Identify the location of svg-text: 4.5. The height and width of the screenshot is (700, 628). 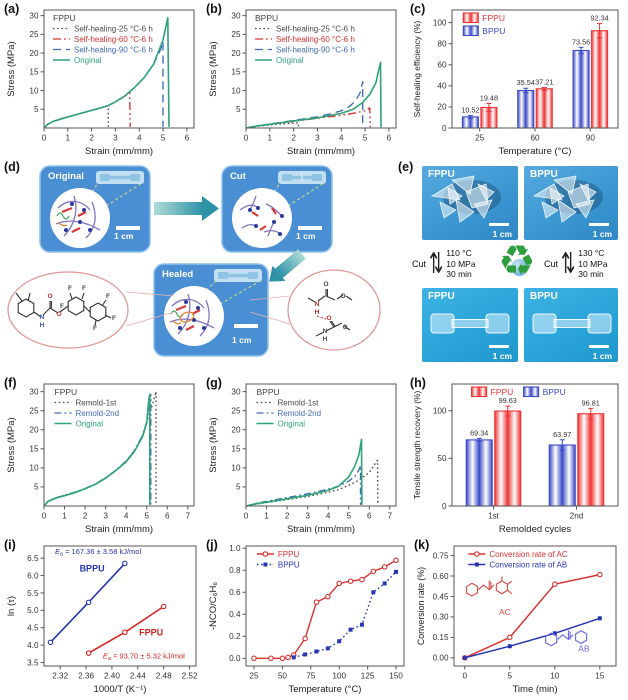
(33, 628).